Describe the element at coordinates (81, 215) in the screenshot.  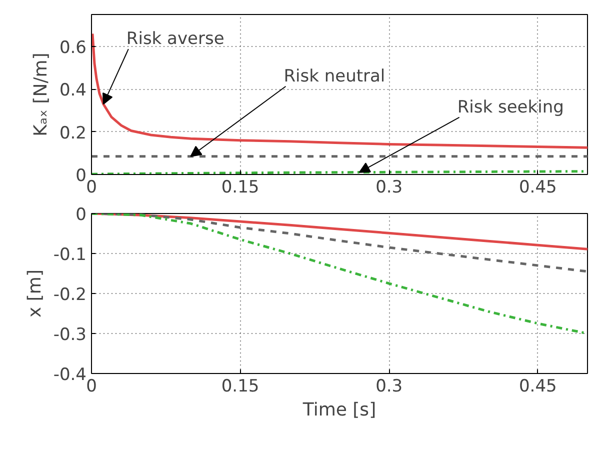
I see `y-tick-label: 0` at that location.